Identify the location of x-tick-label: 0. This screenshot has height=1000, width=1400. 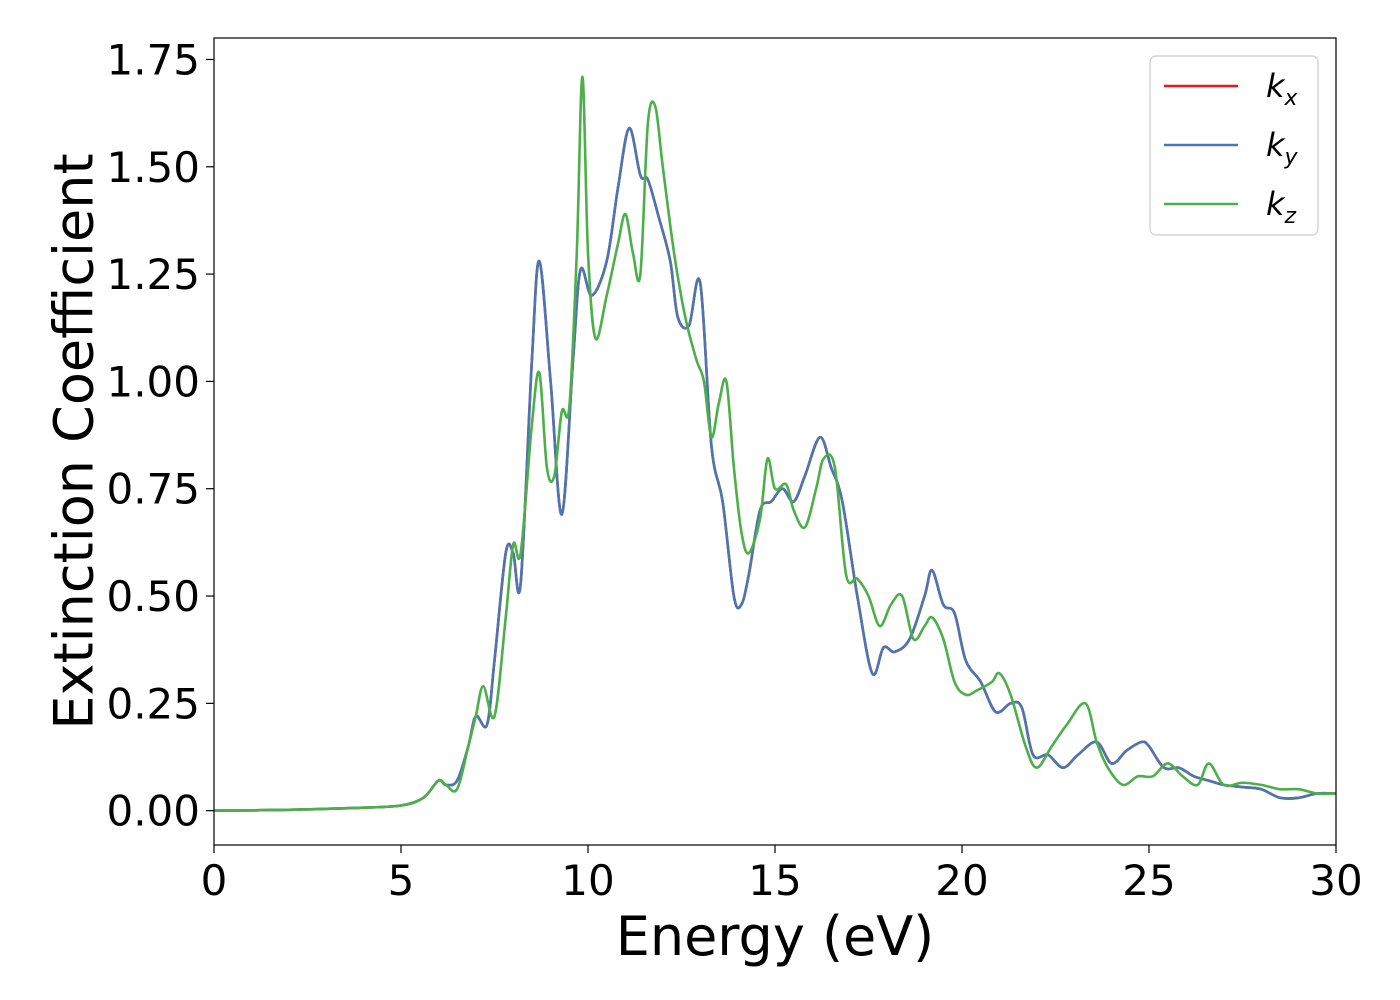
(214, 880).